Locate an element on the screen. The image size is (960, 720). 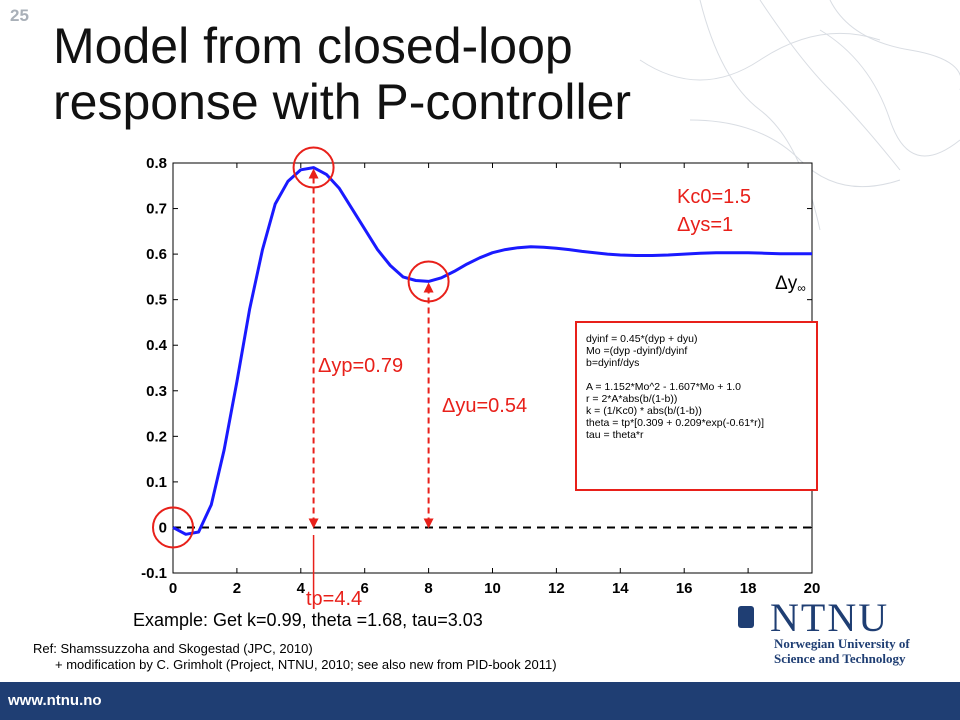
x-tick-label: 20 is located at coordinates (812, 588).